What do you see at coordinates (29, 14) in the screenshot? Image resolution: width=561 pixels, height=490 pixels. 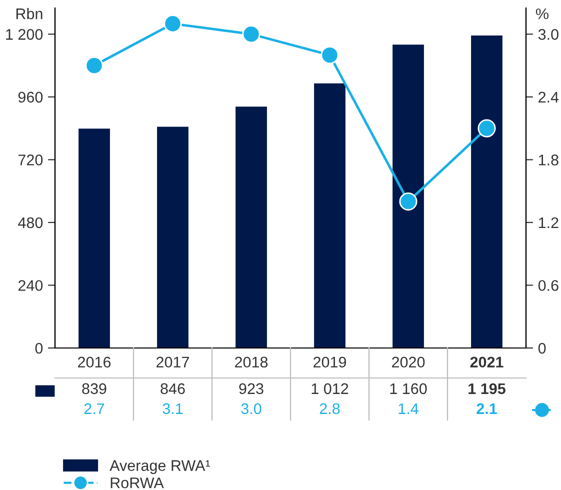 I see `y-axis-title: Rbn` at bounding box center [29, 14].